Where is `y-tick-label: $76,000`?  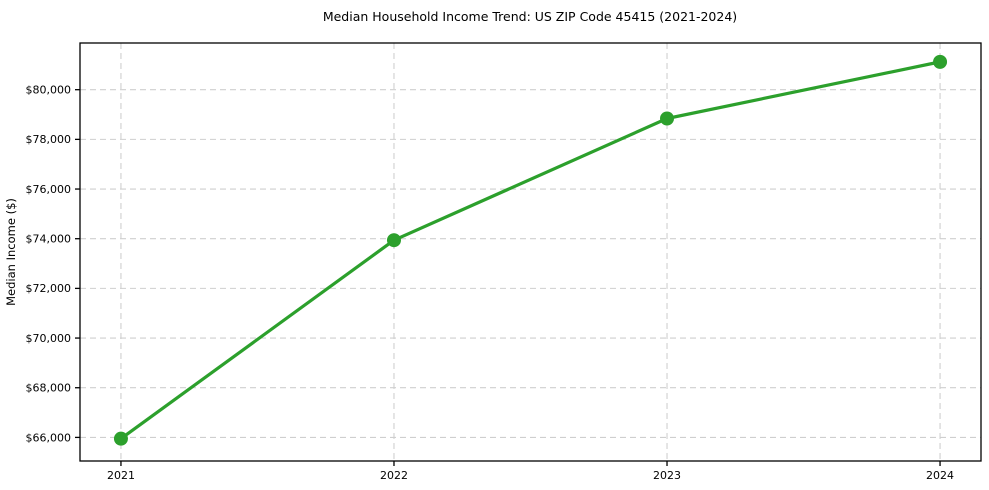
y-tick-label: $76,000 is located at coordinates (49, 189).